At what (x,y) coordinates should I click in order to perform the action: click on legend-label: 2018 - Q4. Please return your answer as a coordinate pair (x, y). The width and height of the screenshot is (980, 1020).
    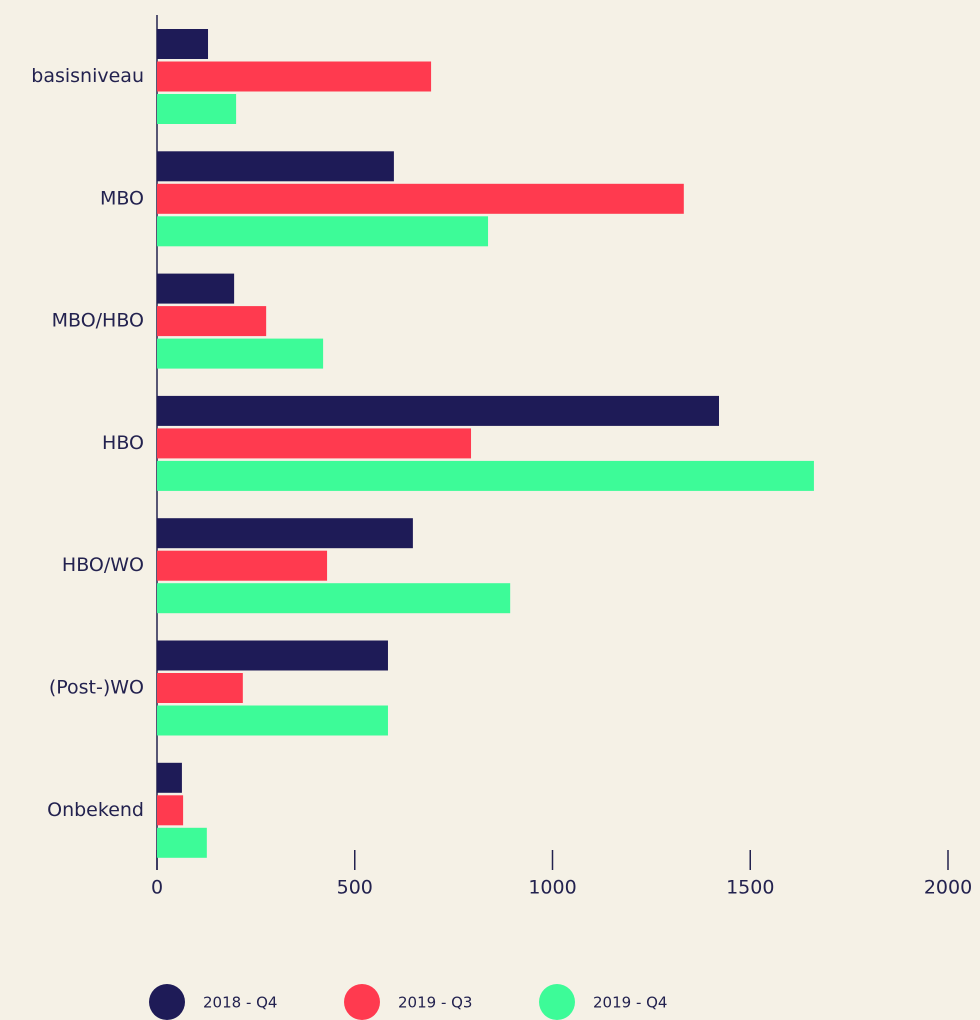
    Looking at the image, I should click on (240, 1003).